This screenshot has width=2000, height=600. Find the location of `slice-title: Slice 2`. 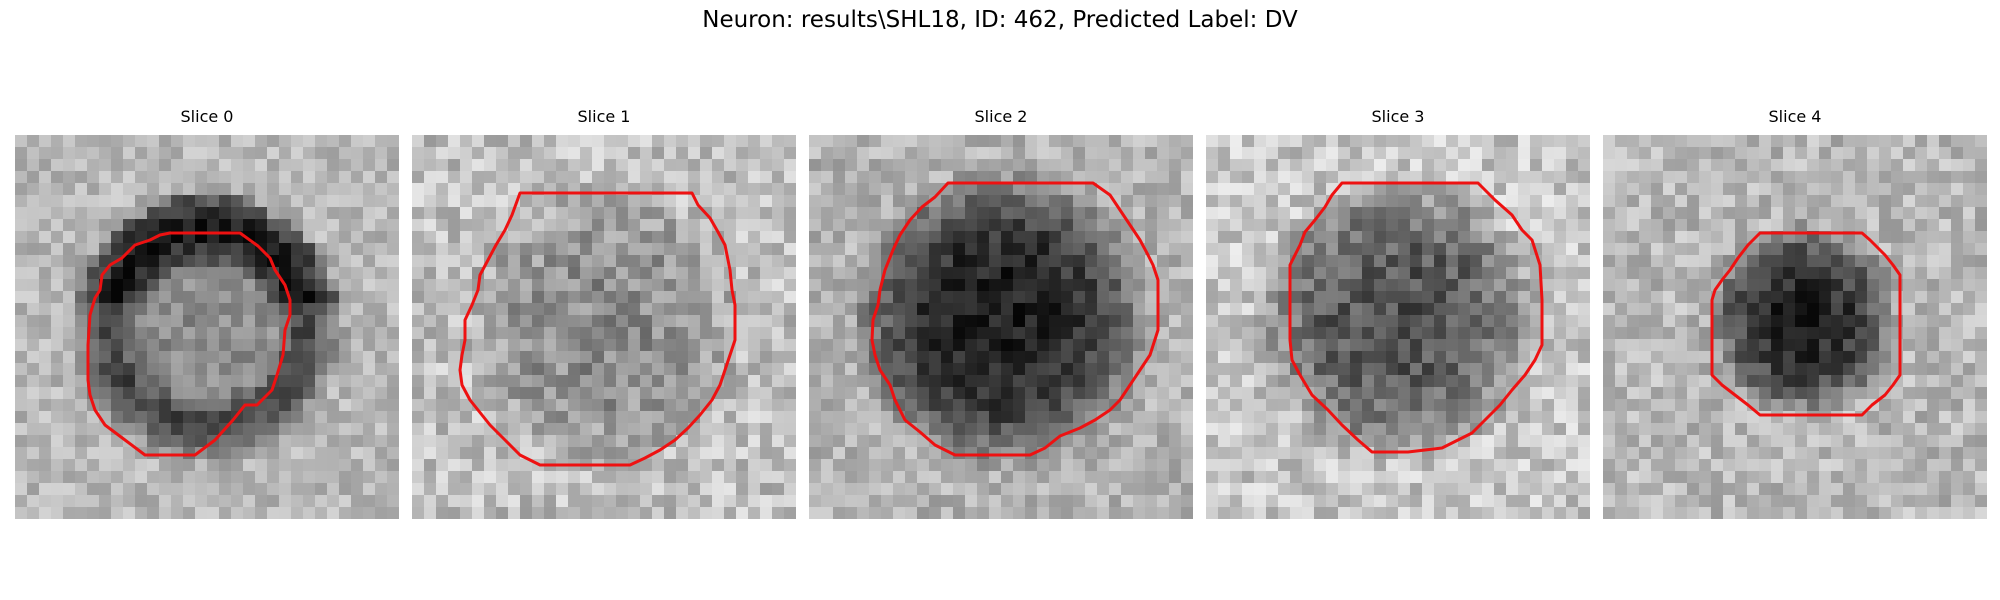

slice-title: Slice 2 is located at coordinates (1001, 116).